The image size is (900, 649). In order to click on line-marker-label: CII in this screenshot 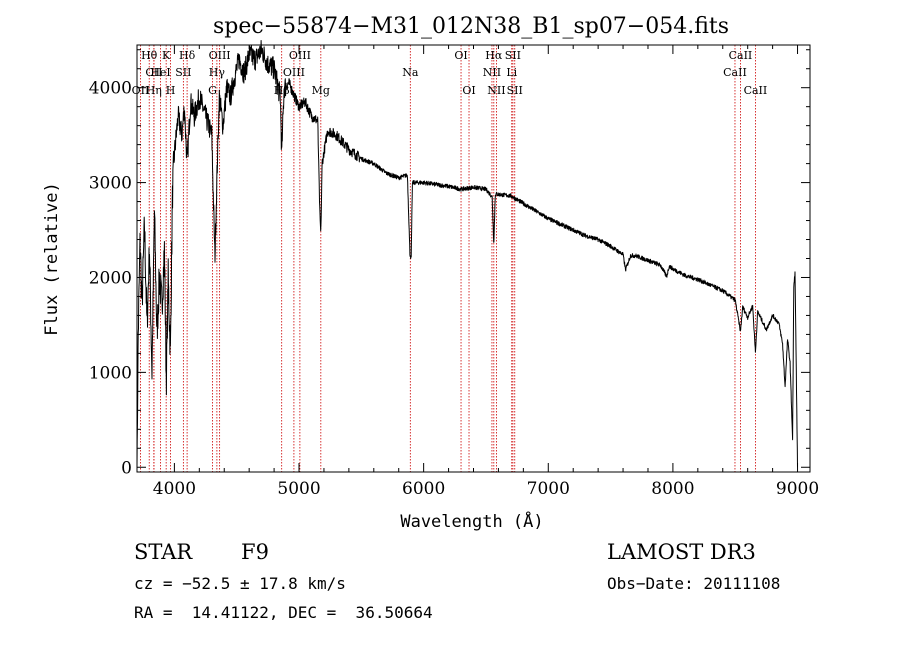, I will do `click(153, 72)`.